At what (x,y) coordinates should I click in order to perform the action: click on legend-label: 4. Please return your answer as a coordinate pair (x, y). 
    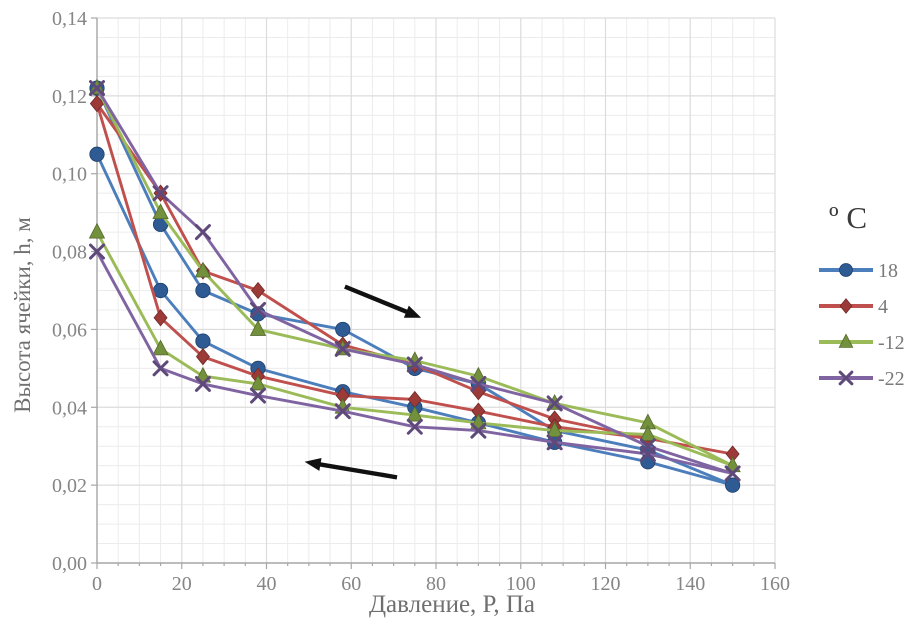
    Looking at the image, I should click on (883, 307).